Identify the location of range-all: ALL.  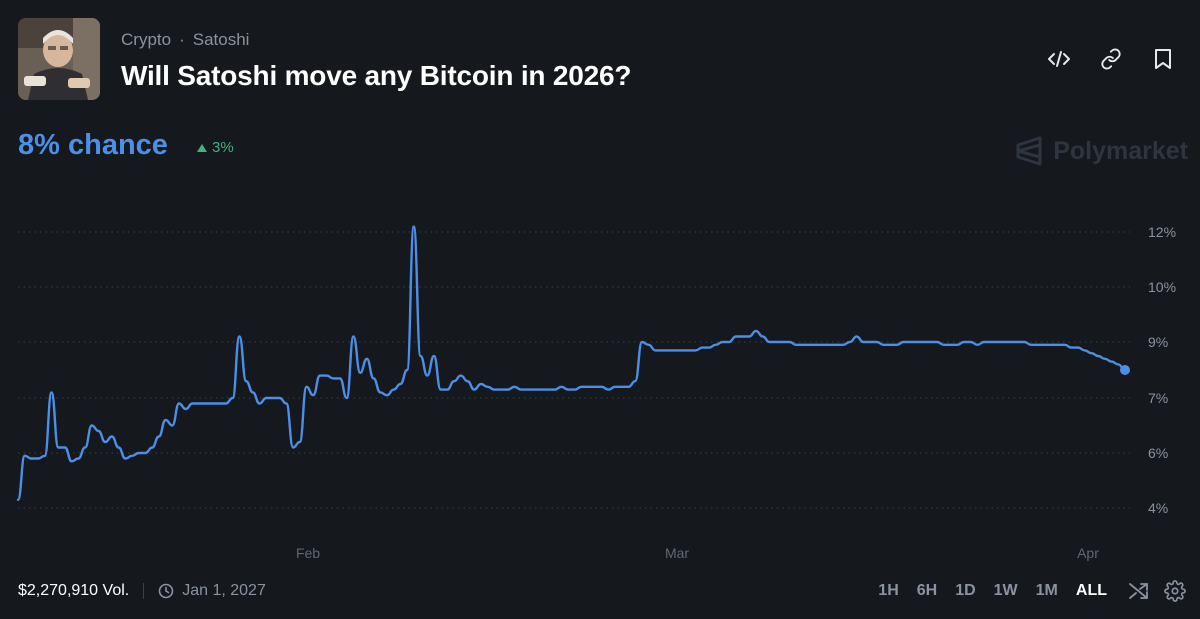
(1091, 590).